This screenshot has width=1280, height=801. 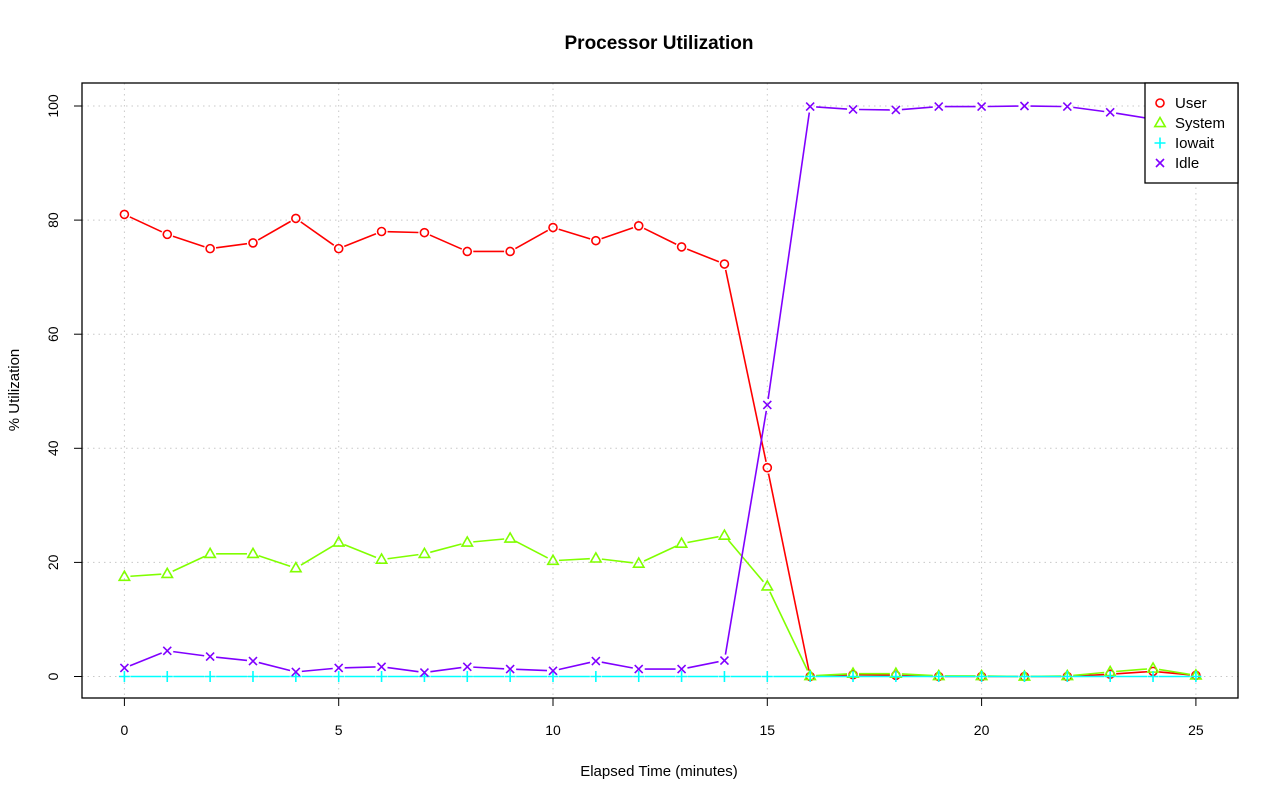 I want to click on legend-label-iowait: Iowait, so click(x=1195, y=143).